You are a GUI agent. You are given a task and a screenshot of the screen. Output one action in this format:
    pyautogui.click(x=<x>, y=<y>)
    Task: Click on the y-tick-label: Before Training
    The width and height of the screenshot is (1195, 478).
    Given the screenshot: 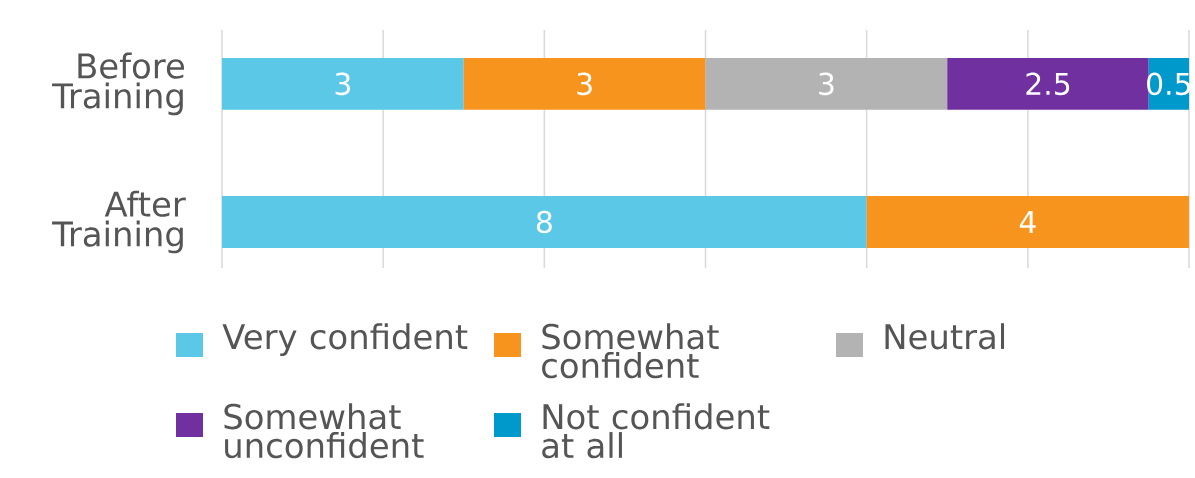 What is the action you would take?
    pyautogui.click(x=118, y=84)
    